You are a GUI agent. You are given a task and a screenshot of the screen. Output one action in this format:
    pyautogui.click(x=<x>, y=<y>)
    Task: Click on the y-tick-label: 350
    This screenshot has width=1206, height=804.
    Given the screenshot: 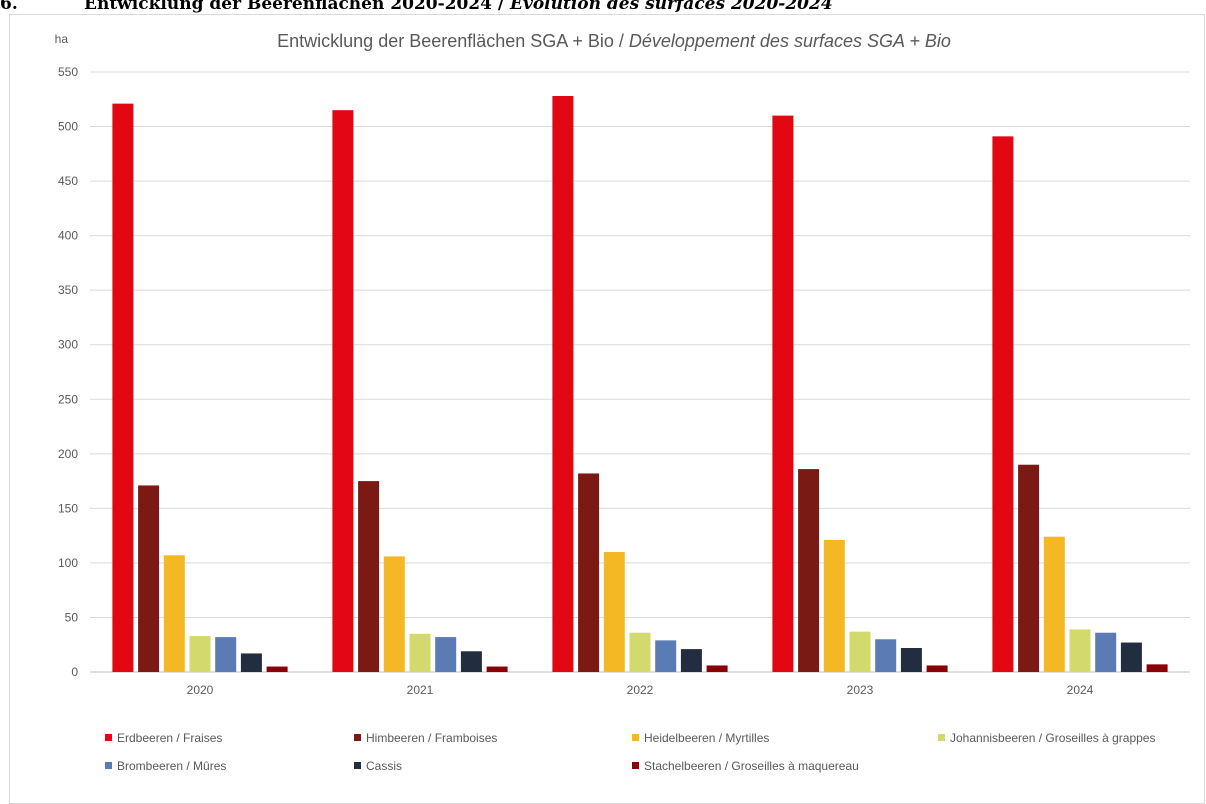 What is the action you would take?
    pyautogui.click(x=68, y=290)
    